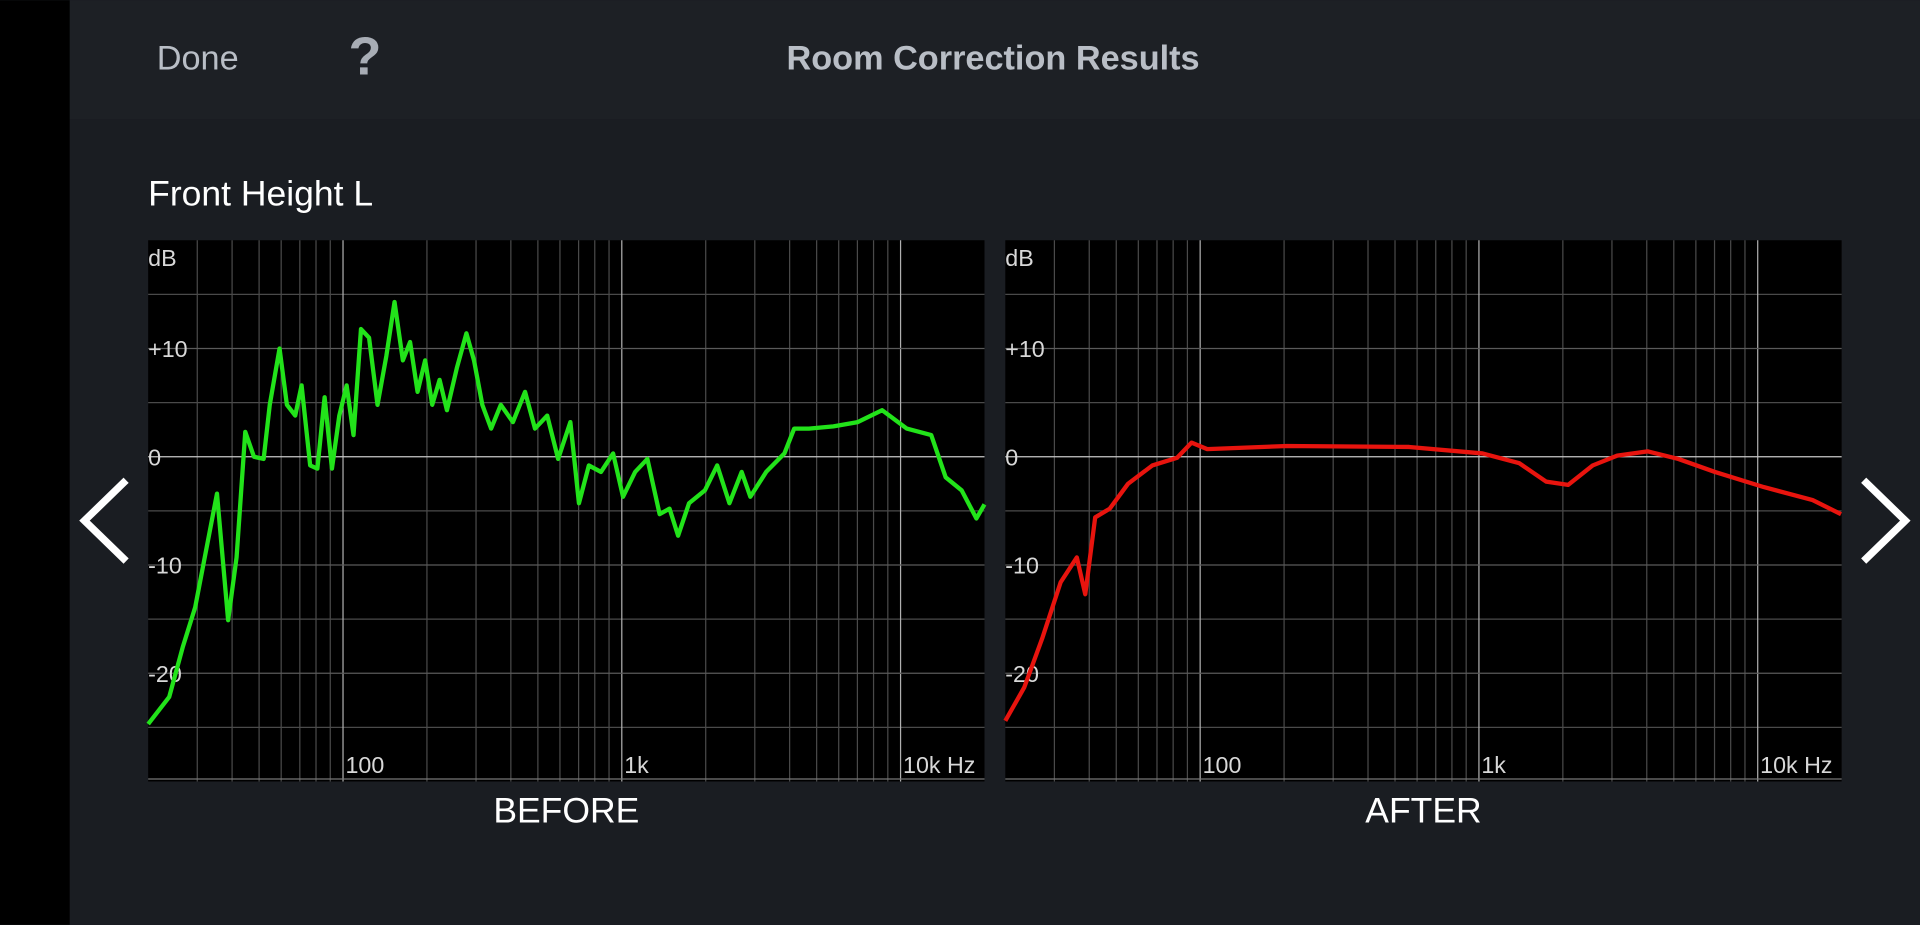 Image resolution: width=1920 pixels, height=925 pixels. I want to click on chart-caption: AFTER, so click(1423, 811).